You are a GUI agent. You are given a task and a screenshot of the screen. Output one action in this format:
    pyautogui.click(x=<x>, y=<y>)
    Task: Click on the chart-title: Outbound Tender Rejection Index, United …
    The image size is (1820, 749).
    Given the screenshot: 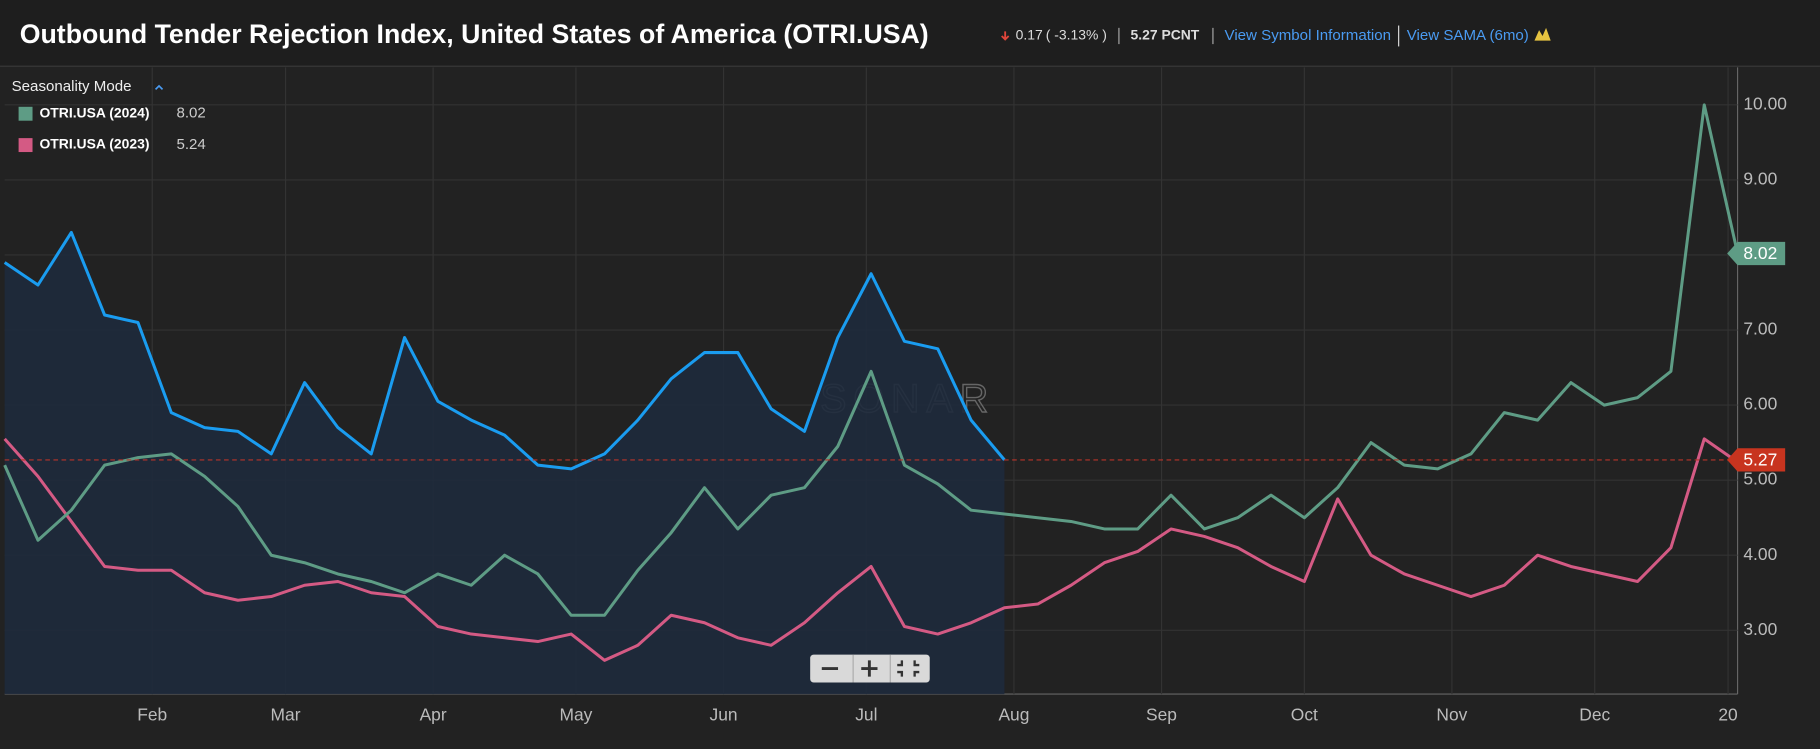 What is the action you would take?
    pyautogui.click(x=474, y=34)
    